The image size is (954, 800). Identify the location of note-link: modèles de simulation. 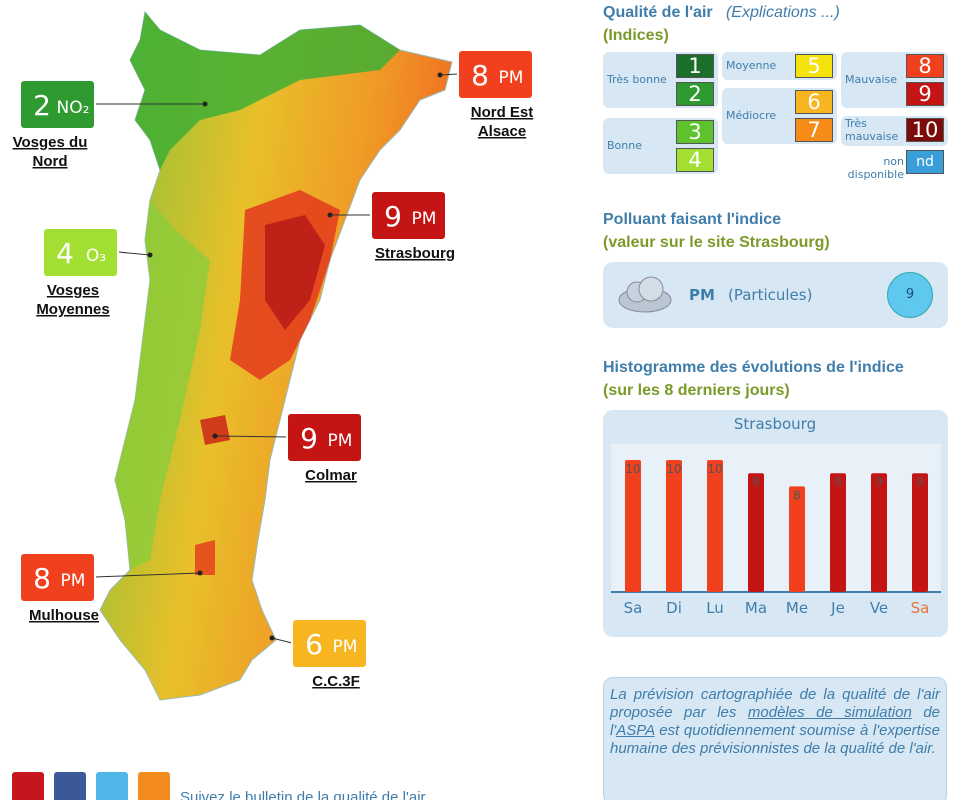
(829, 712).